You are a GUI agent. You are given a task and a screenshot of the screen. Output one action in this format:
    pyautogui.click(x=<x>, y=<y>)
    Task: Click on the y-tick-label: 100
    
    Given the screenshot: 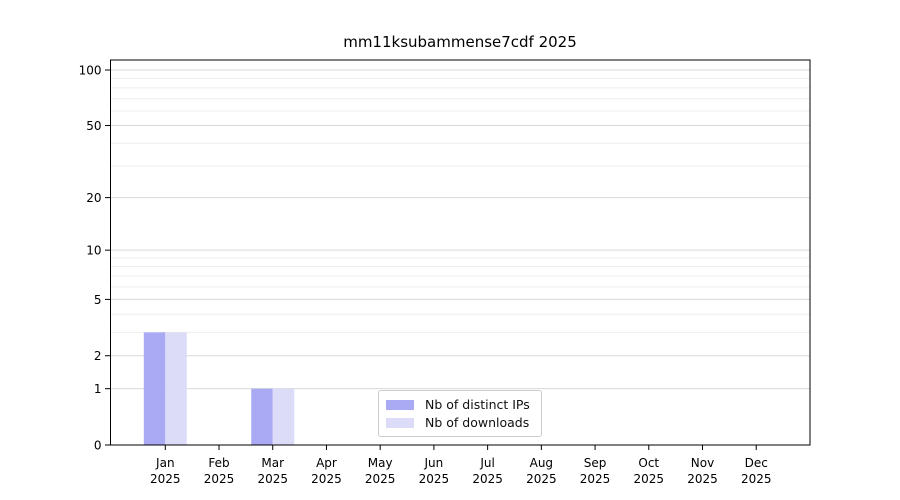 What is the action you would take?
    pyautogui.click(x=90, y=71)
    